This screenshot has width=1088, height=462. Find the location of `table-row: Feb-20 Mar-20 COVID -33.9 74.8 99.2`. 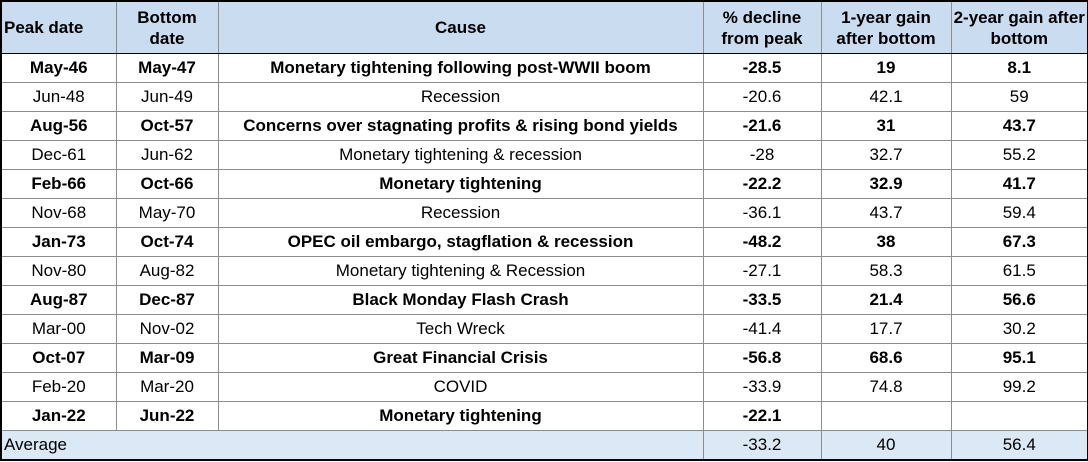

table-row: Feb-20 Mar-20 COVID -33.9 74.8 99.2 is located at coordinates (544, 387).